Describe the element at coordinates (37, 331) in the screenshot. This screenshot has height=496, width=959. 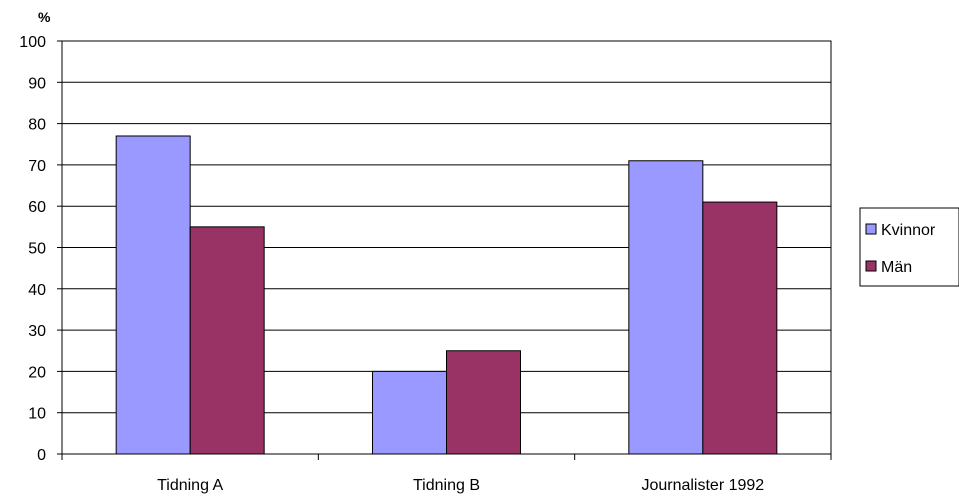
I see `y-tick-label: 30` at that location.